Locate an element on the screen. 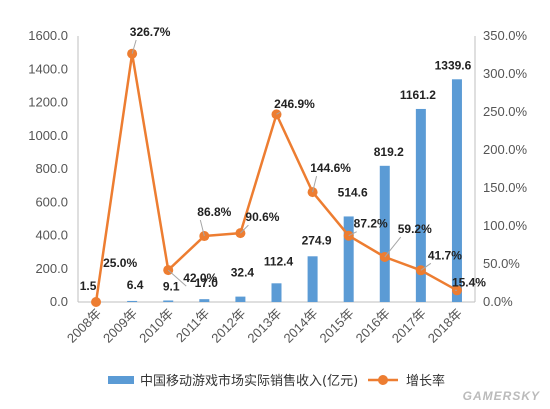 This screenshot has width=550, height=409. bar-value-label: 514.6 is located at coordinates (353, 192).